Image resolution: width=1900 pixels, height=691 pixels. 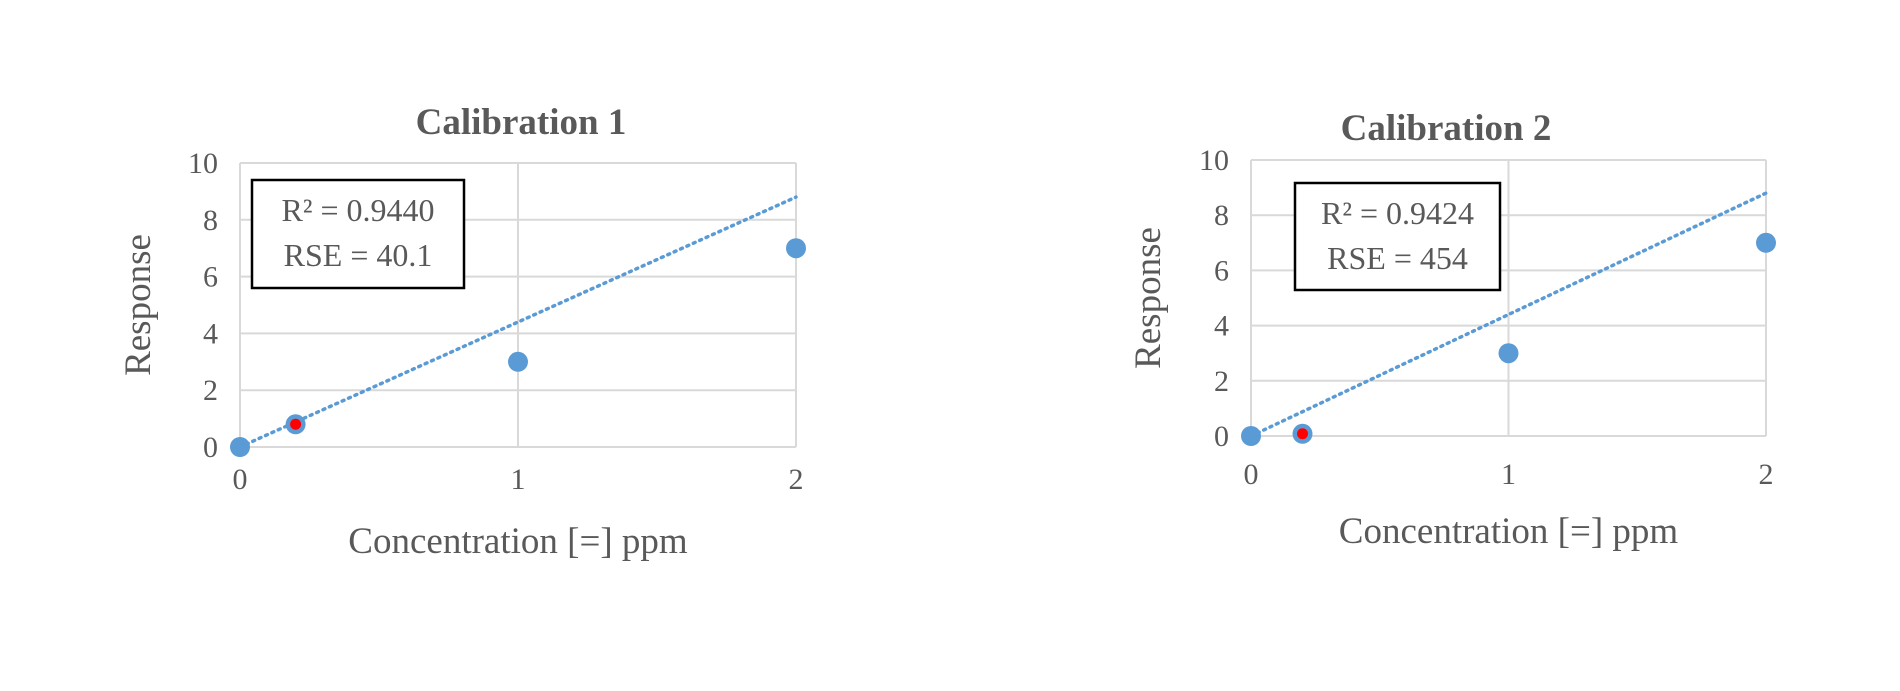 What do you see at coordinates (358, 255) in the screenshot?
I see `rse-label: RSE = 40.1` at bounding box center [358, 255].